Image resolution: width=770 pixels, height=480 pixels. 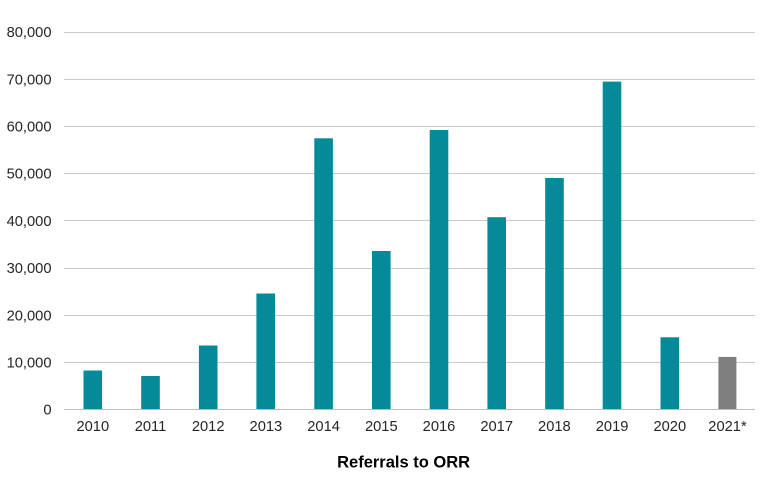 I want to click on svg-text: 2010, so click(x=92, y=427).